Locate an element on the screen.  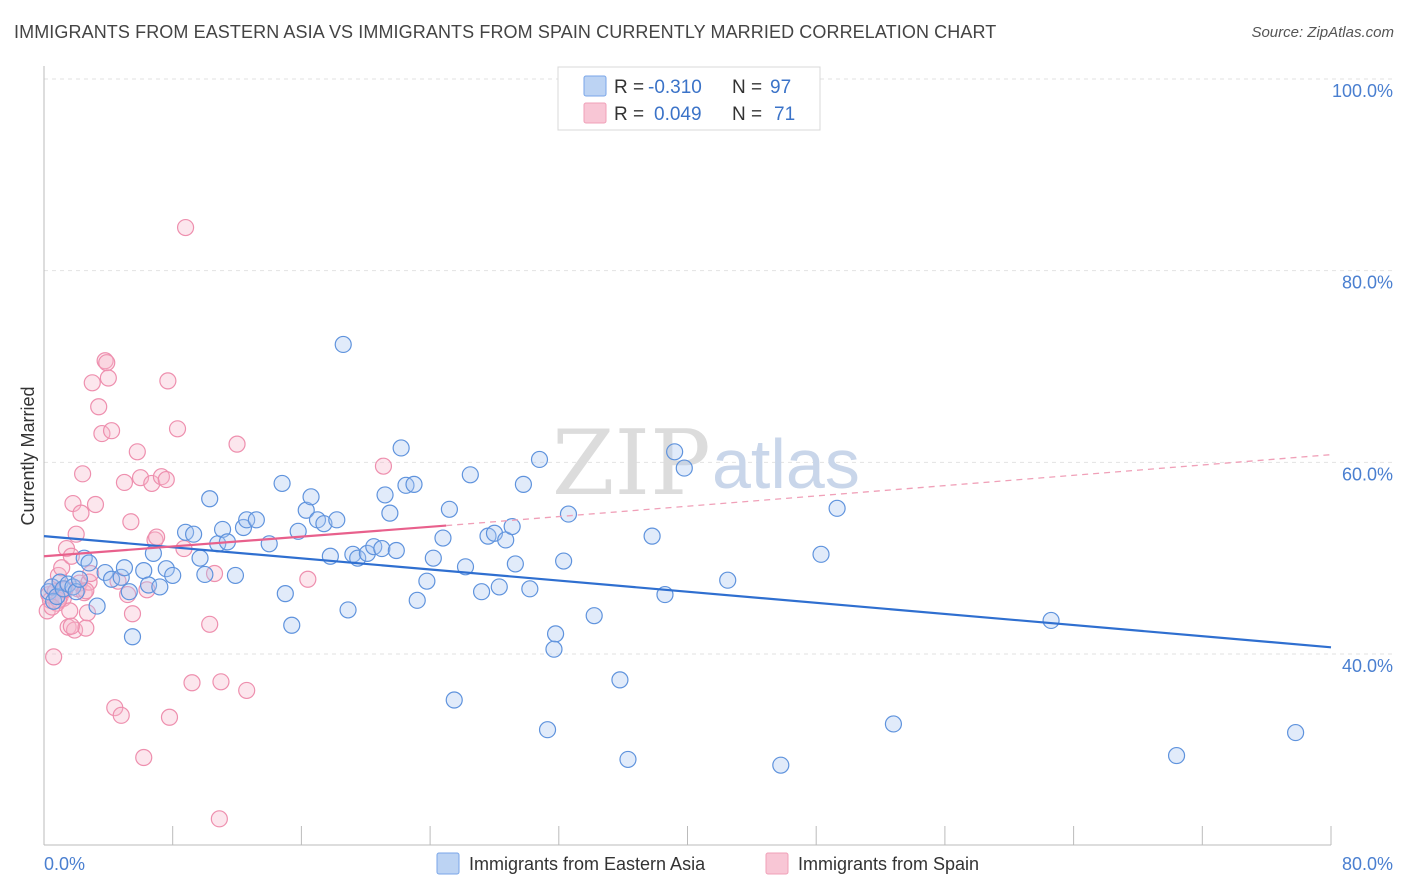
trend-line-spain-extension is located at coordinates (889, 490).